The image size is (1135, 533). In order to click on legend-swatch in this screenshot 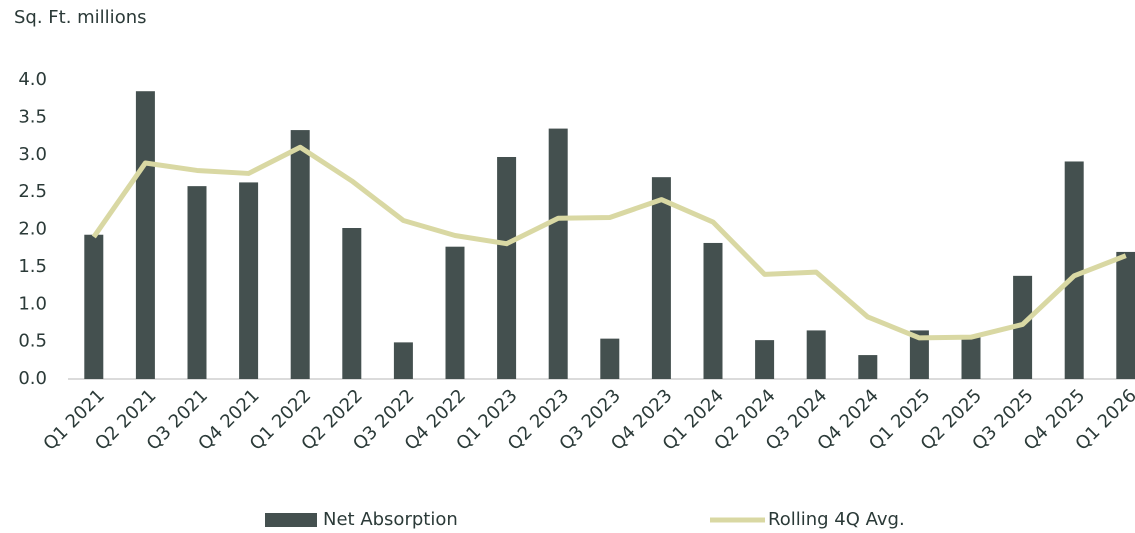, I will do `click(291, 520)`.